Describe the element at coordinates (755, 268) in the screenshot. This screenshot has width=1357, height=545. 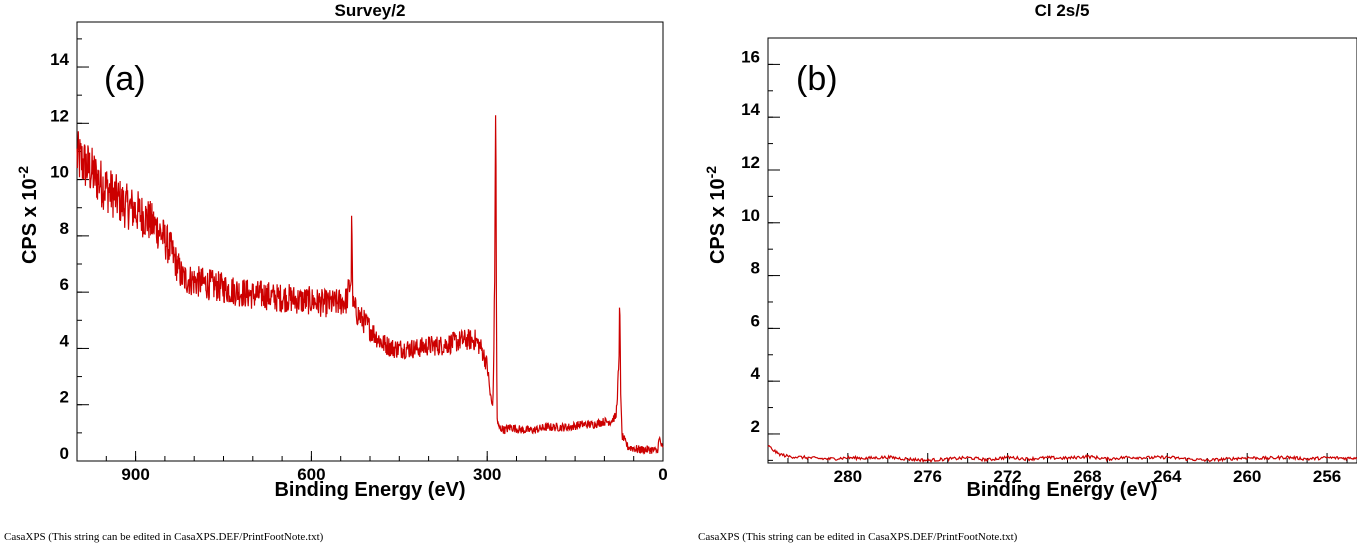
I see `panel-b-y-tick-label: 8` at that location.